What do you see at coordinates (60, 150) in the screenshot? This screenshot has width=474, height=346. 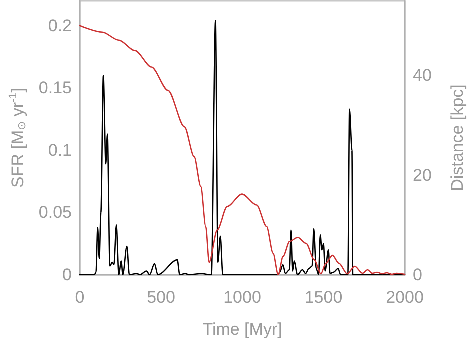 I see `y-tick-label: 0.1` at bounding box center [60, 150].